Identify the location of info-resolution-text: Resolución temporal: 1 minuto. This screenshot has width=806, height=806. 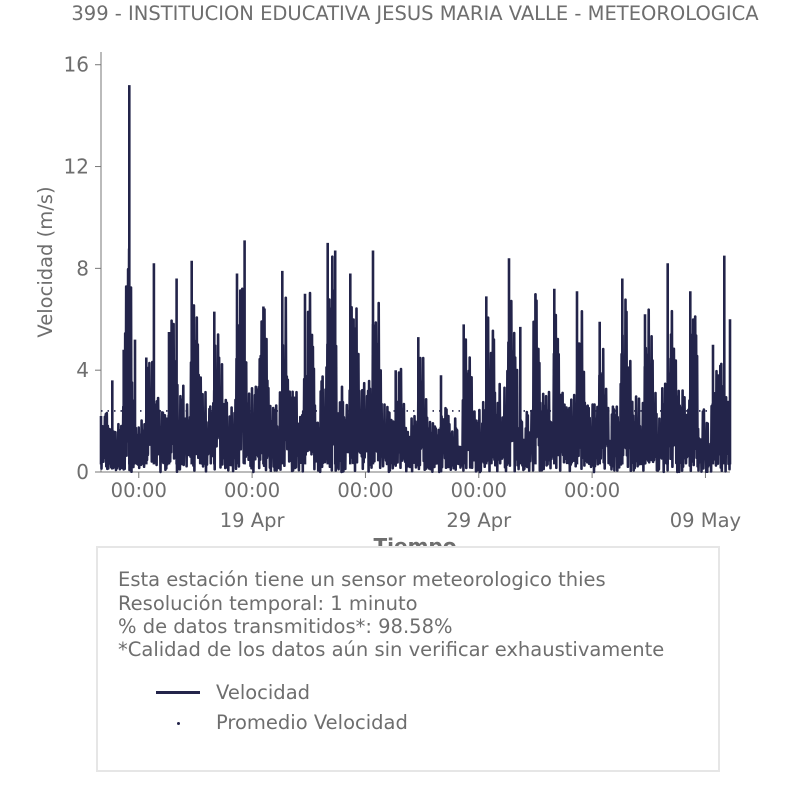
(268, 603).